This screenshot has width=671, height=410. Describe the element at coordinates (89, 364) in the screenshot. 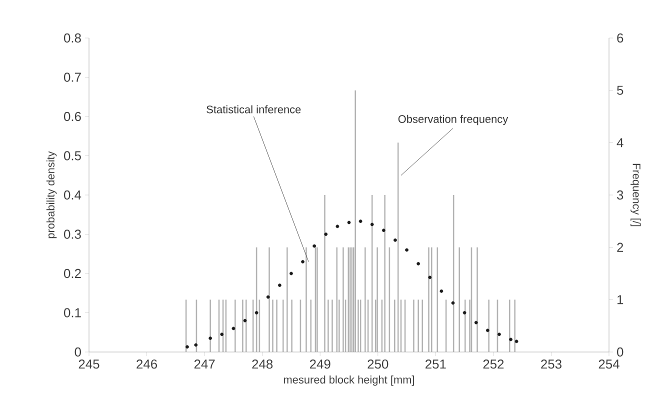

I see `x-tick-label: 245` at that location.